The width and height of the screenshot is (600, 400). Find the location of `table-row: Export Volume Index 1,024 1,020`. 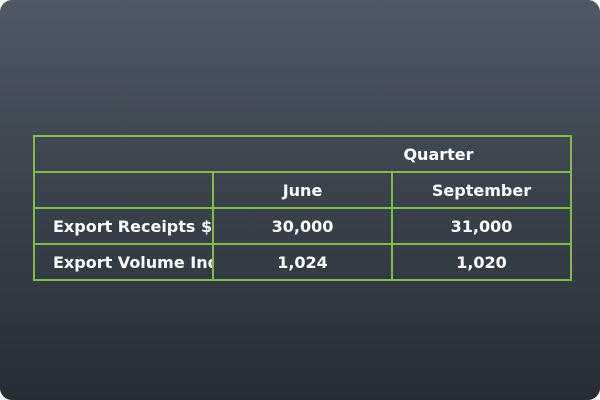

table-row: Export Volume Index 1,024 1,020 is located at coordinates (302, 262).